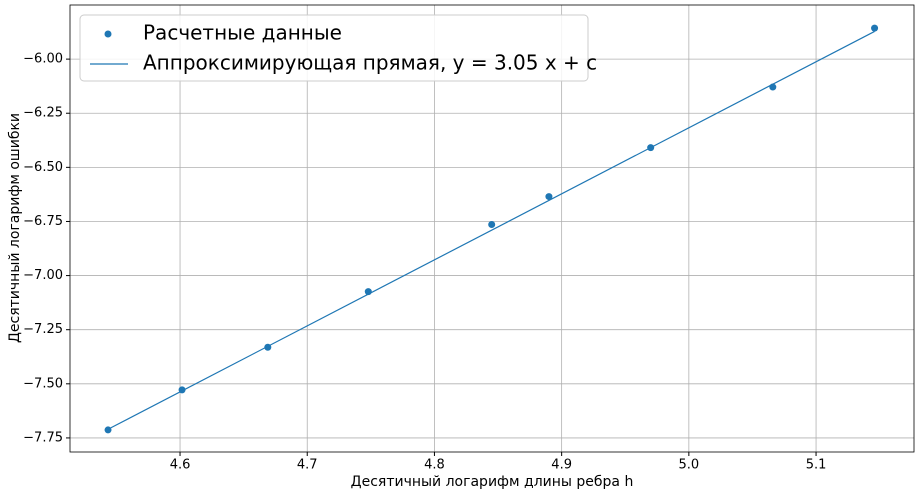 The width and height of the screenshot is (921, 495). I want to click on legend-marker, so click(108, 34).